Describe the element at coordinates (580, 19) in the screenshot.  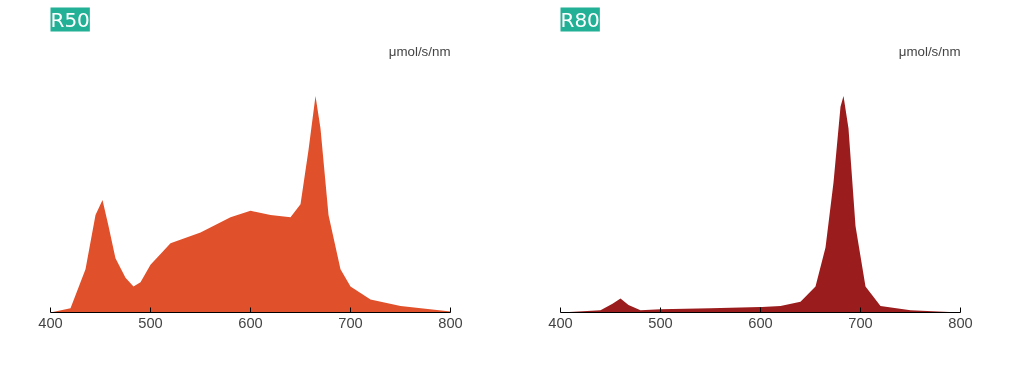
I see `chart-title: R80` at that location.